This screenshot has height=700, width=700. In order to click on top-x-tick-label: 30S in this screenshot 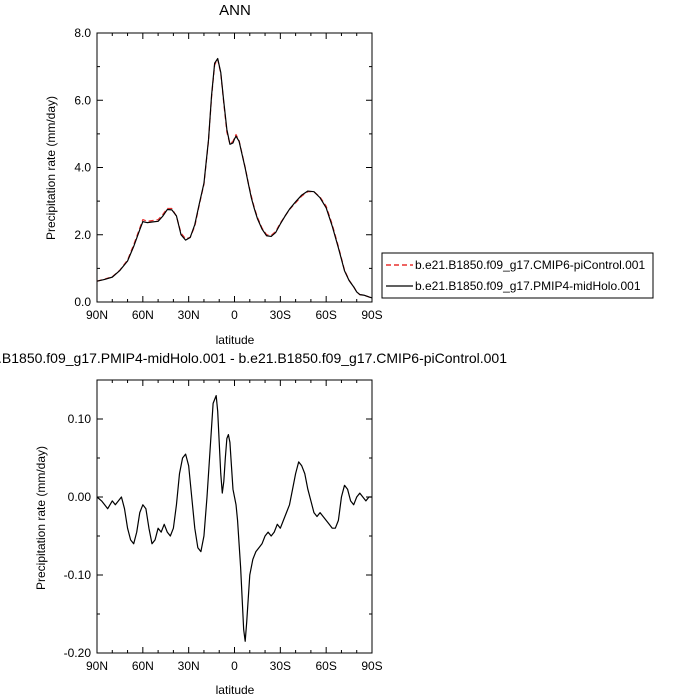, I will do `click(280, 315)`.